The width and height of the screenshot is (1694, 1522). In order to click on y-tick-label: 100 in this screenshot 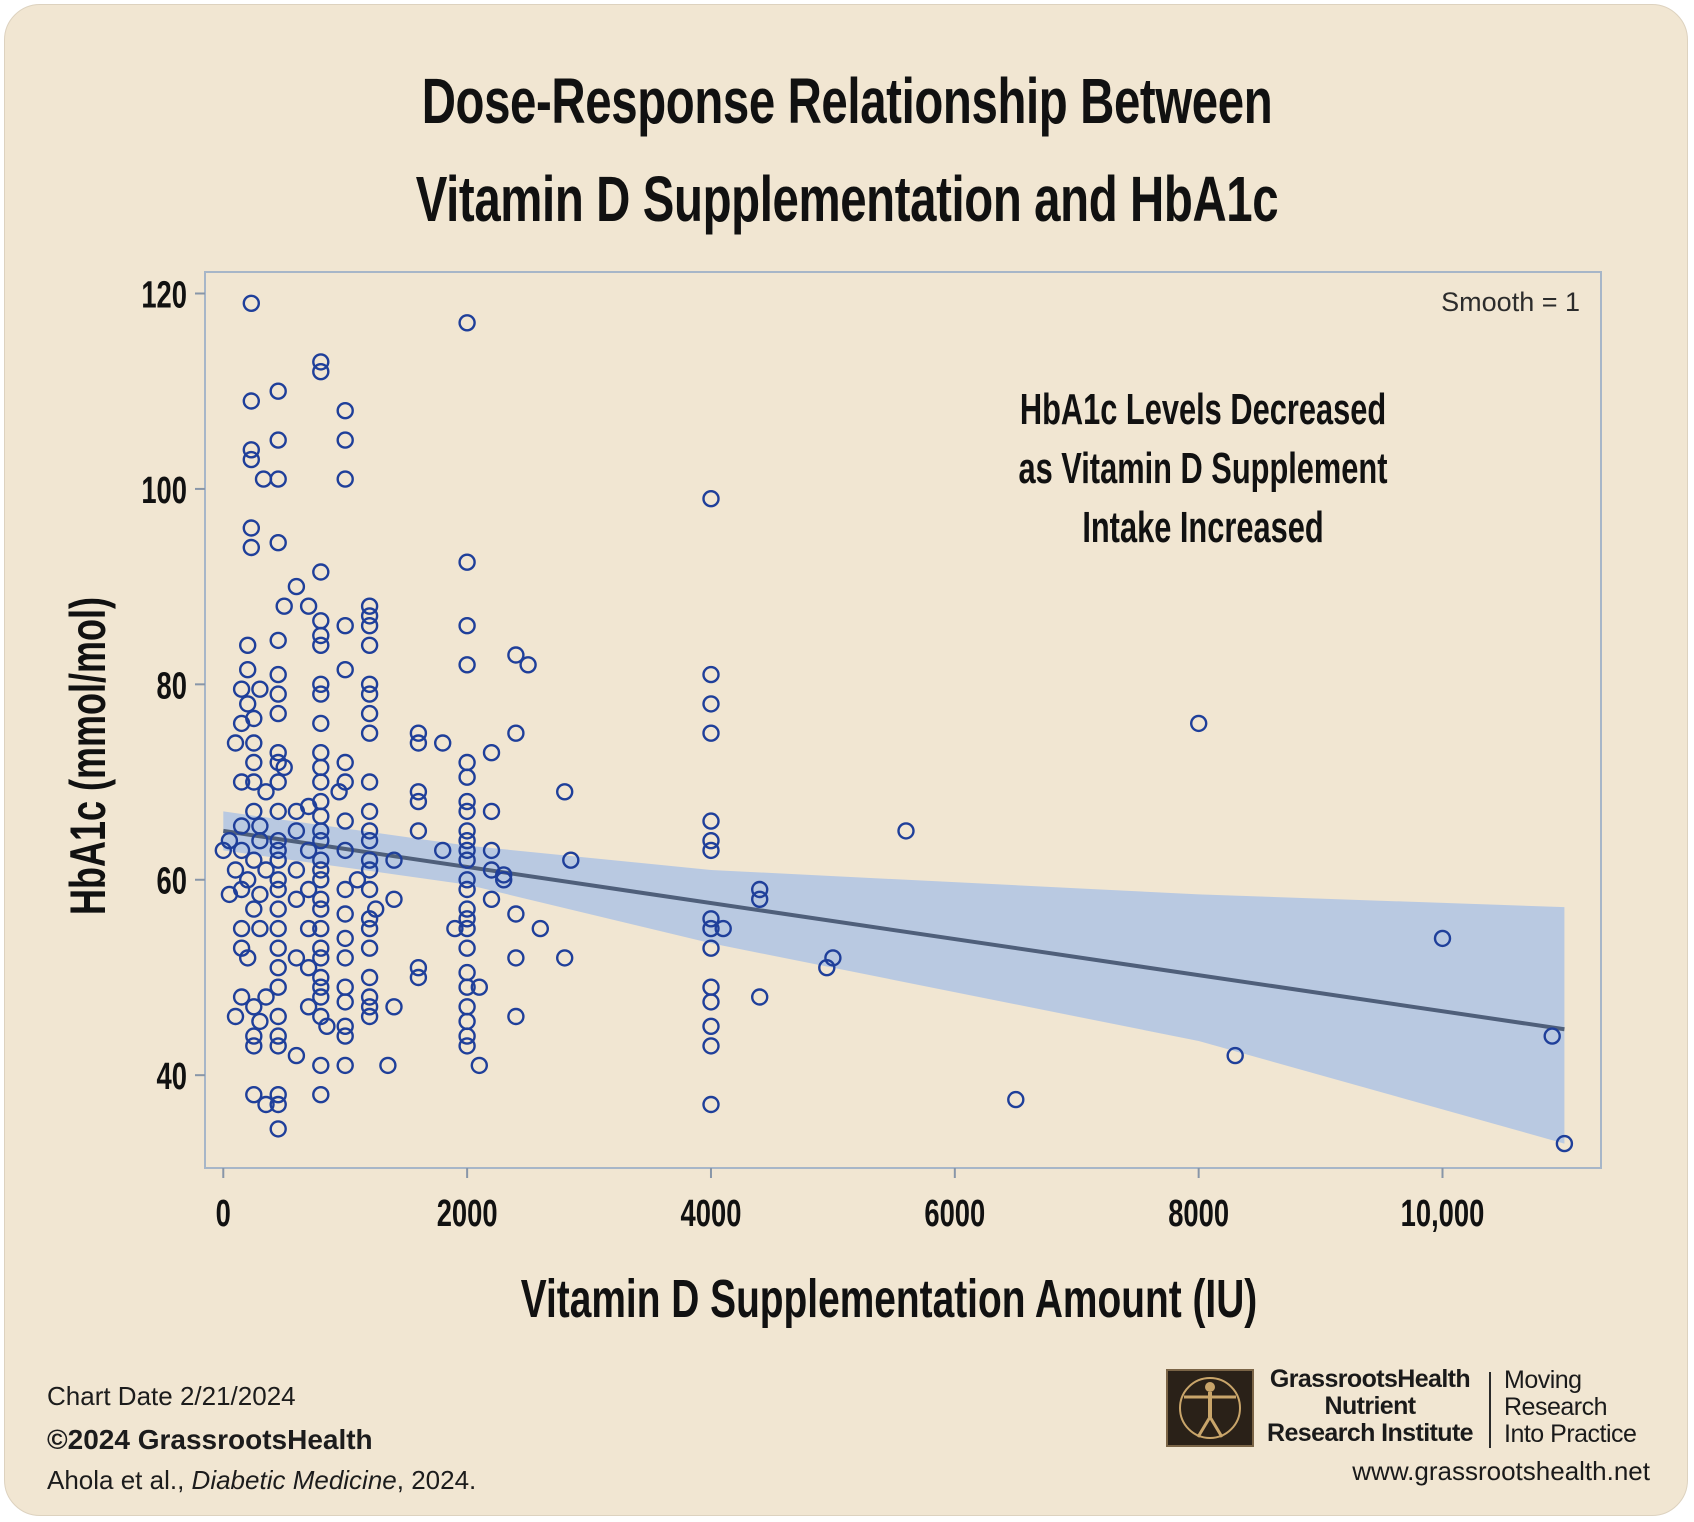, I will do `click(164, 491)`.